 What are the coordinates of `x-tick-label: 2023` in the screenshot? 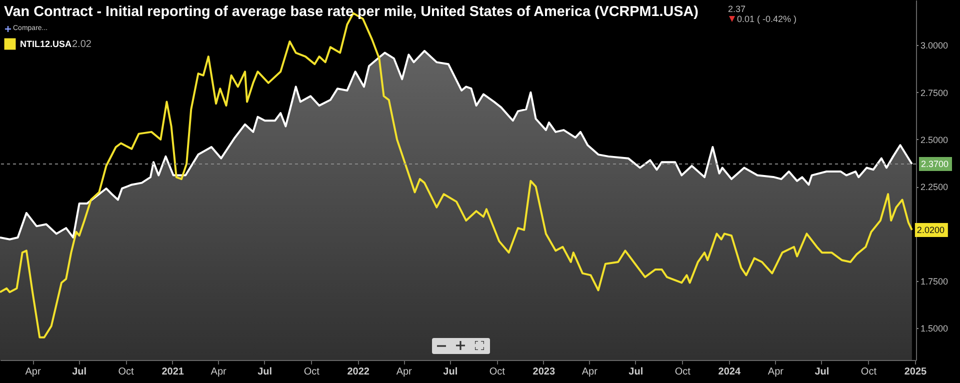 It's located at (544, 372).